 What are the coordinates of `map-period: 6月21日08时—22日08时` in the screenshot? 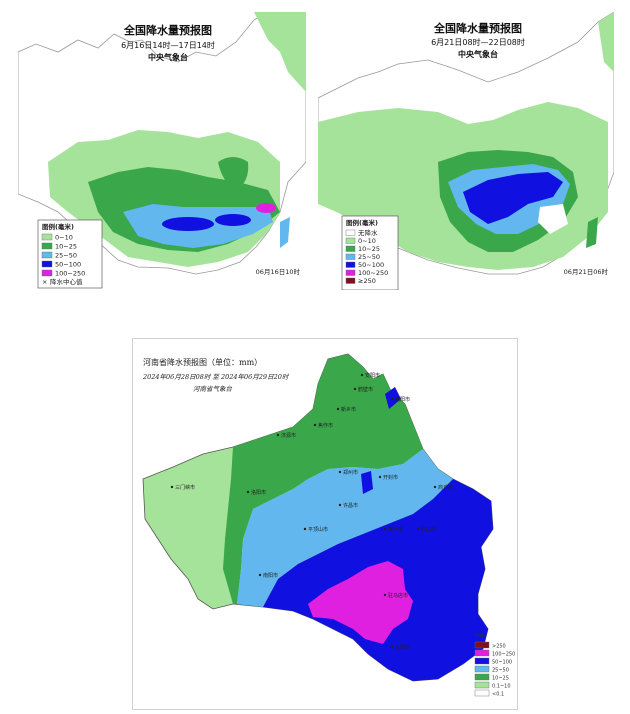 It's located at (478, 42).